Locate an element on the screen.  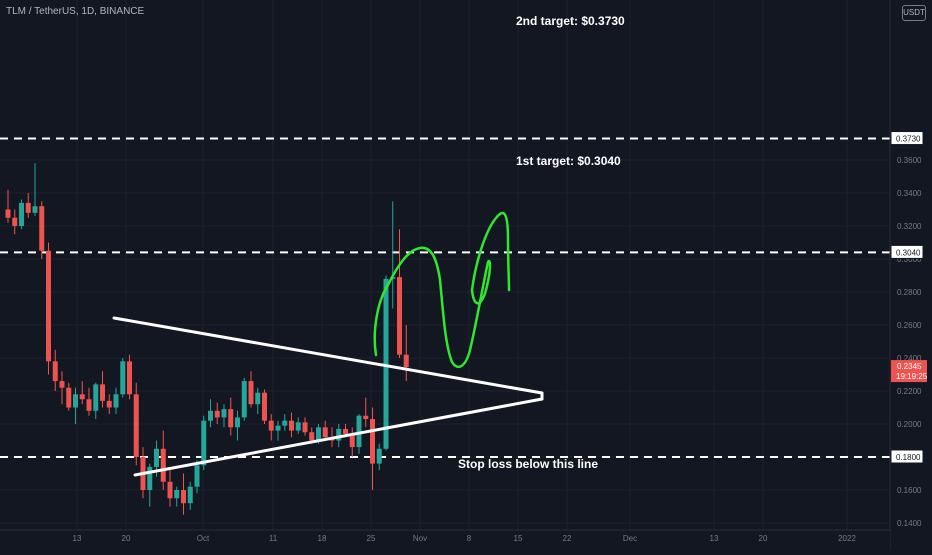
triangle-upper-line is located at coordinates (328, 355).